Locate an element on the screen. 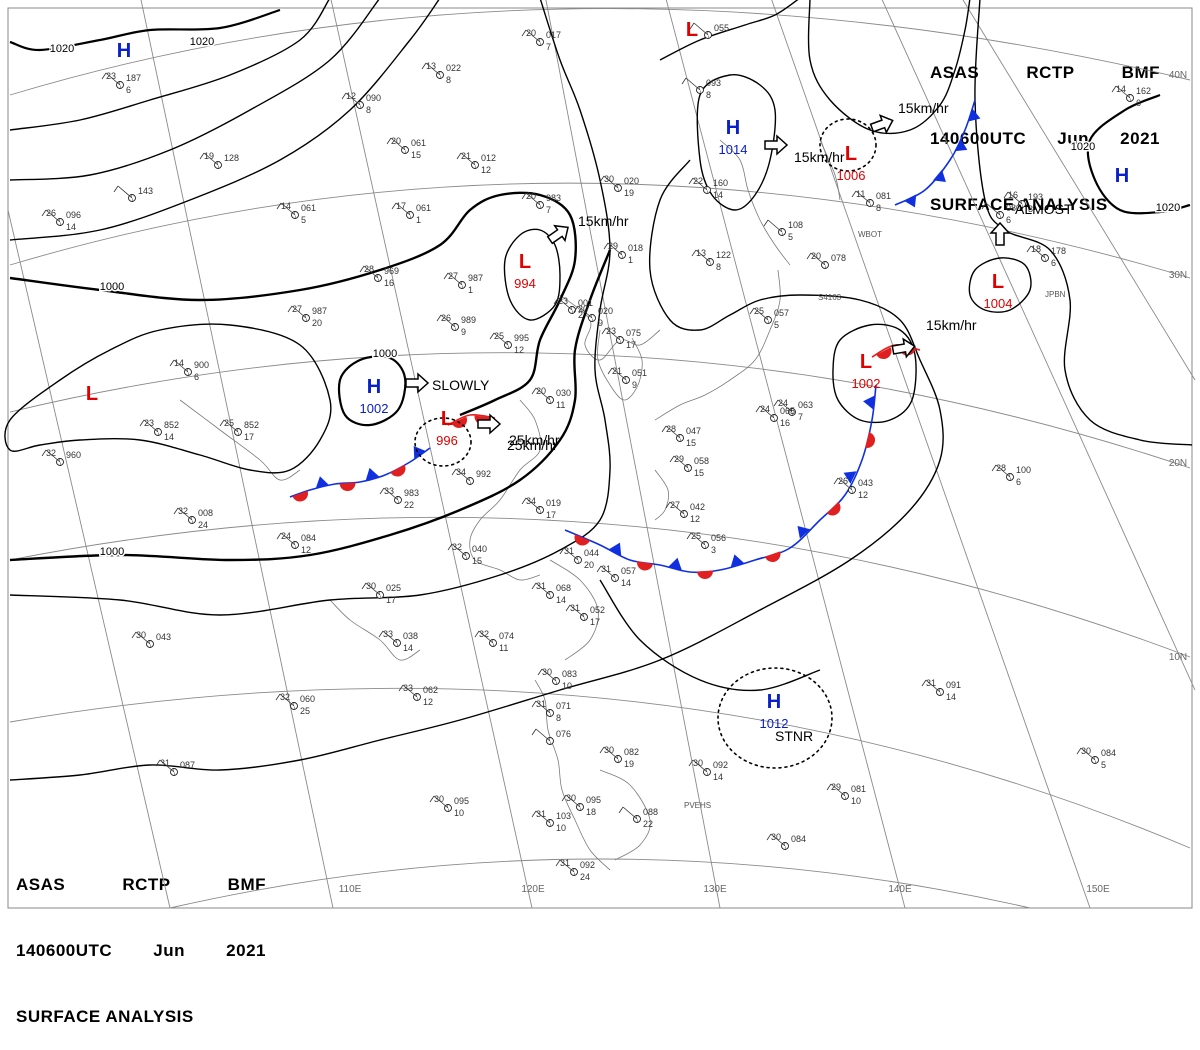 Image resolution: width=1200 pixels, height=1050 pixels. station-plot: 27 987 20 is located at coordinates (307, 316).